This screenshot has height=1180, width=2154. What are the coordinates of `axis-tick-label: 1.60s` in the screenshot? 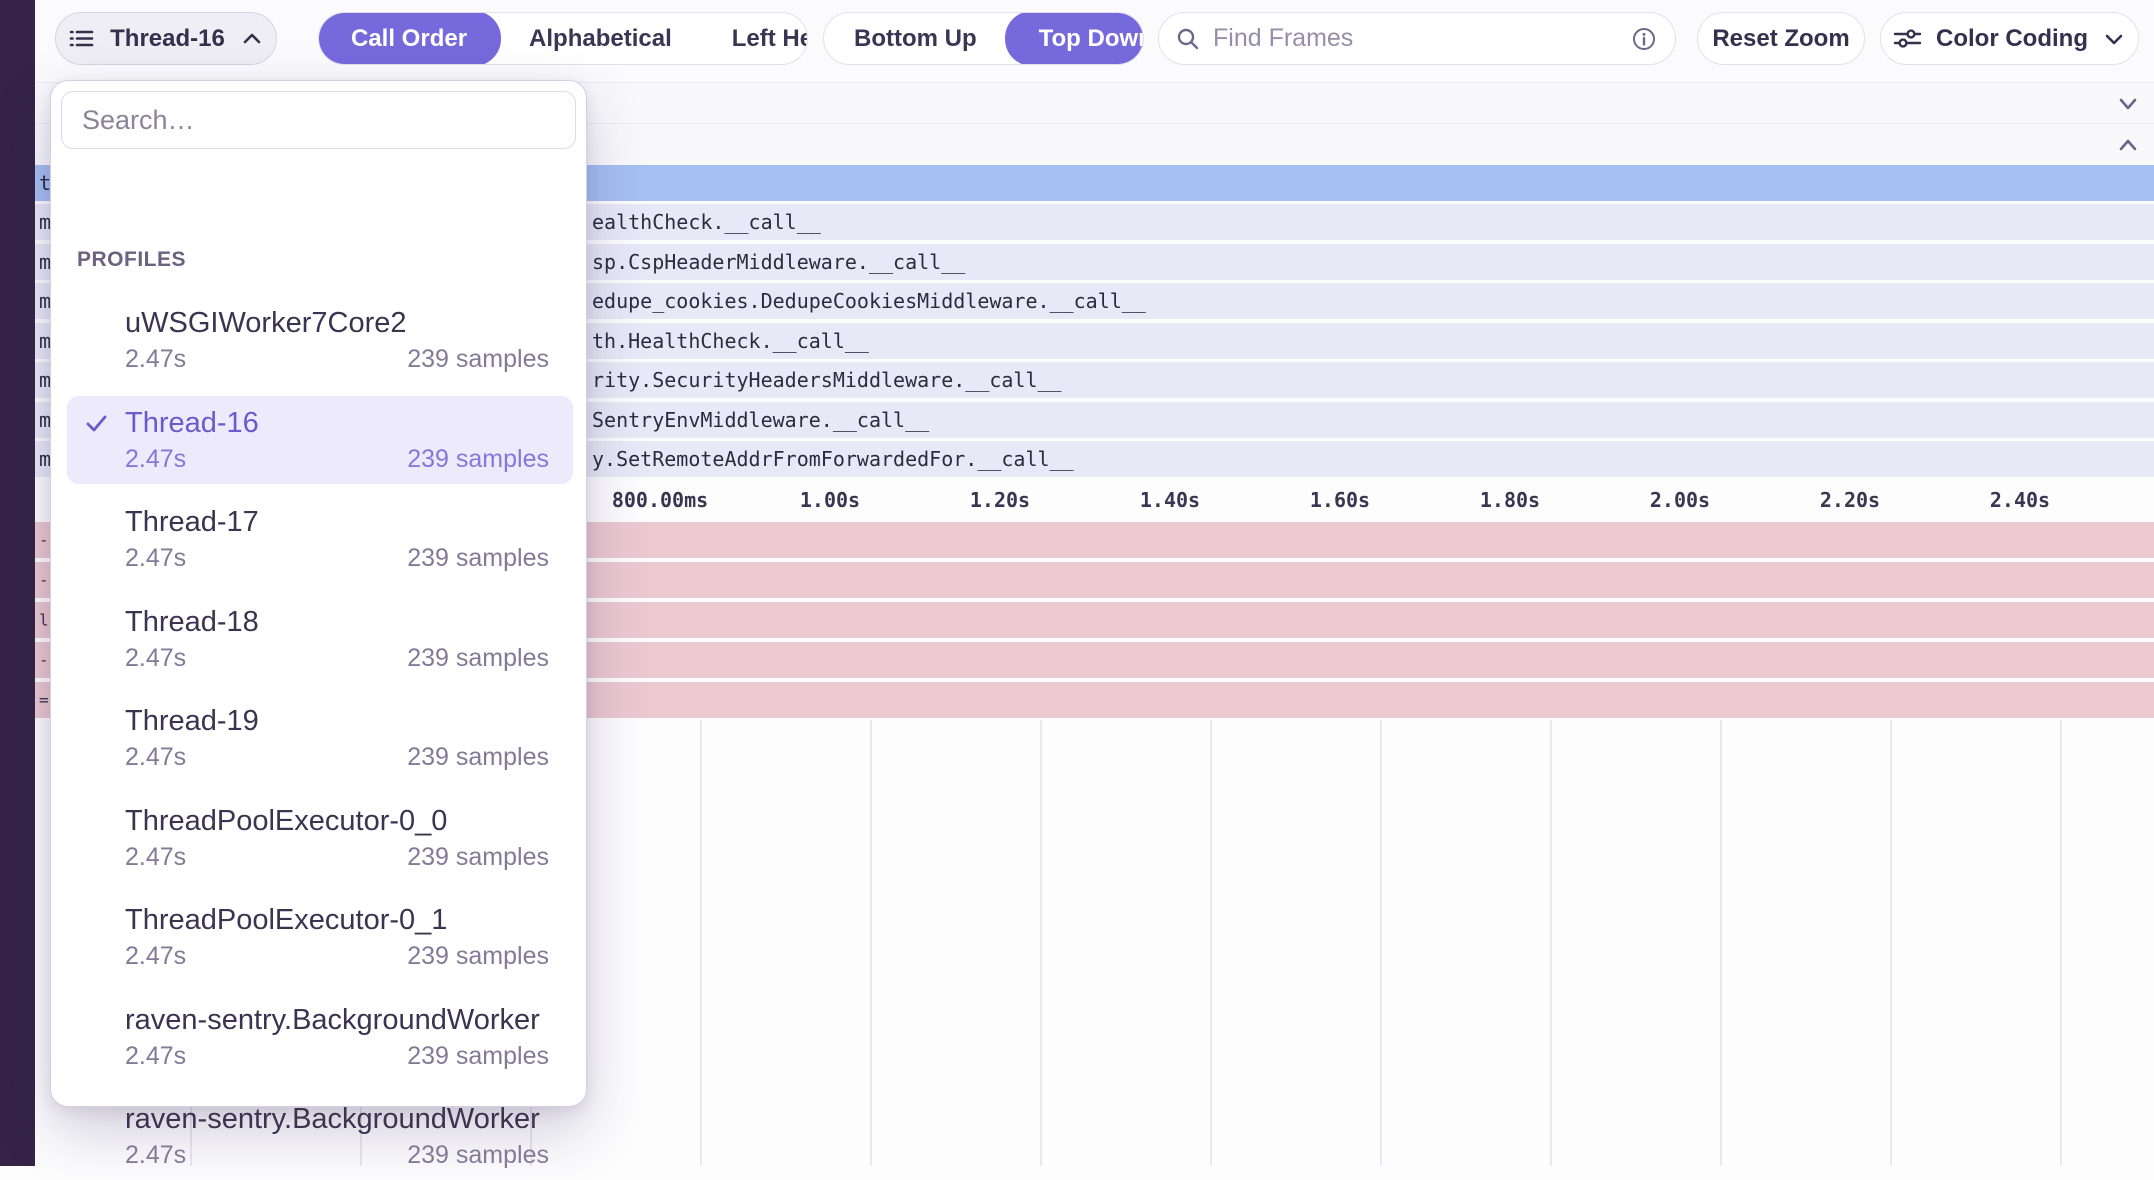 It's located at (1340, 500).